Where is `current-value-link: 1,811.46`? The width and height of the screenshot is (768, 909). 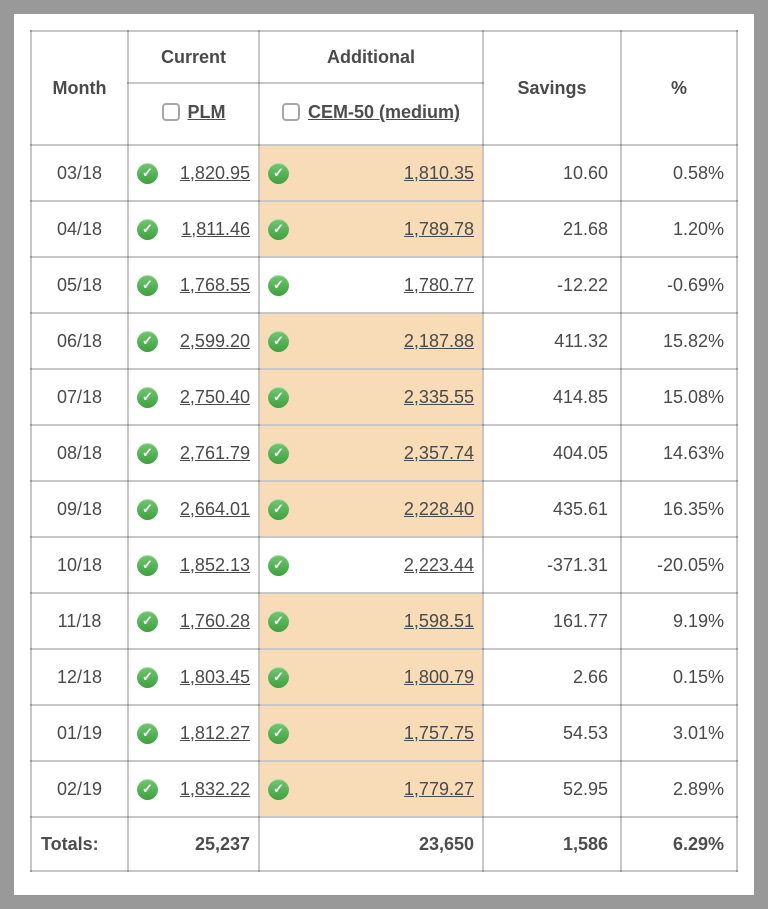
current-value-link: 1,811.46 is located at coordinates (215, 228).